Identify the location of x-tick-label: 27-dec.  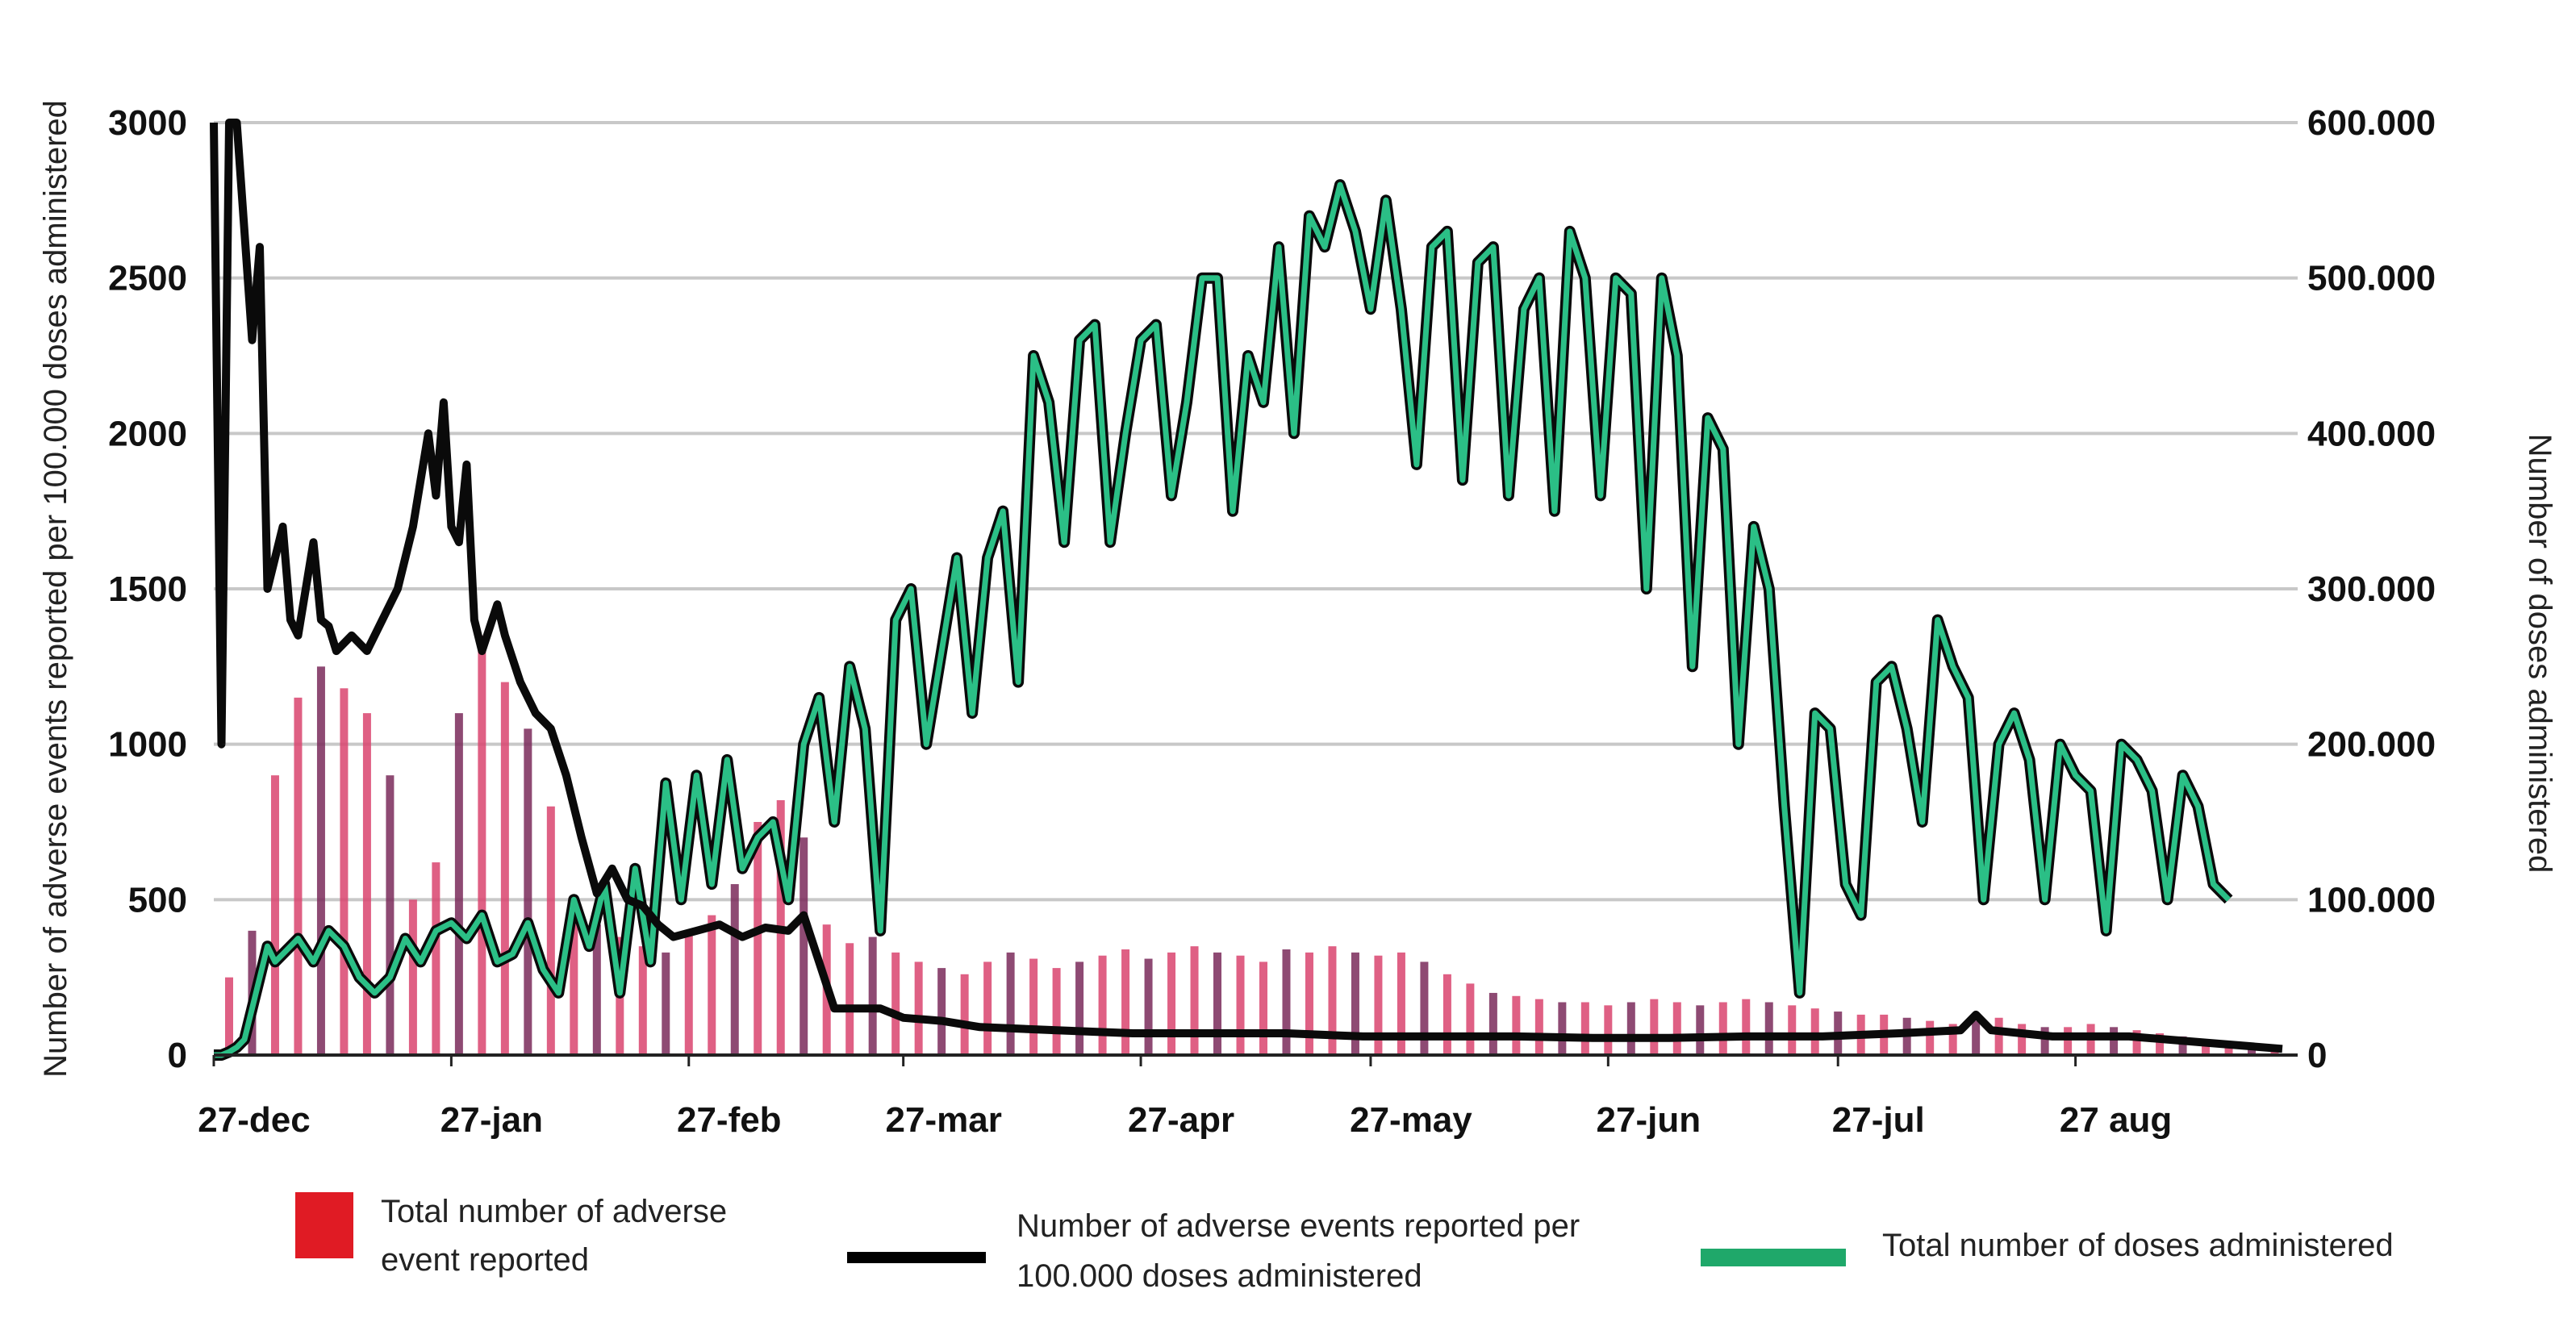
(254, 1120).